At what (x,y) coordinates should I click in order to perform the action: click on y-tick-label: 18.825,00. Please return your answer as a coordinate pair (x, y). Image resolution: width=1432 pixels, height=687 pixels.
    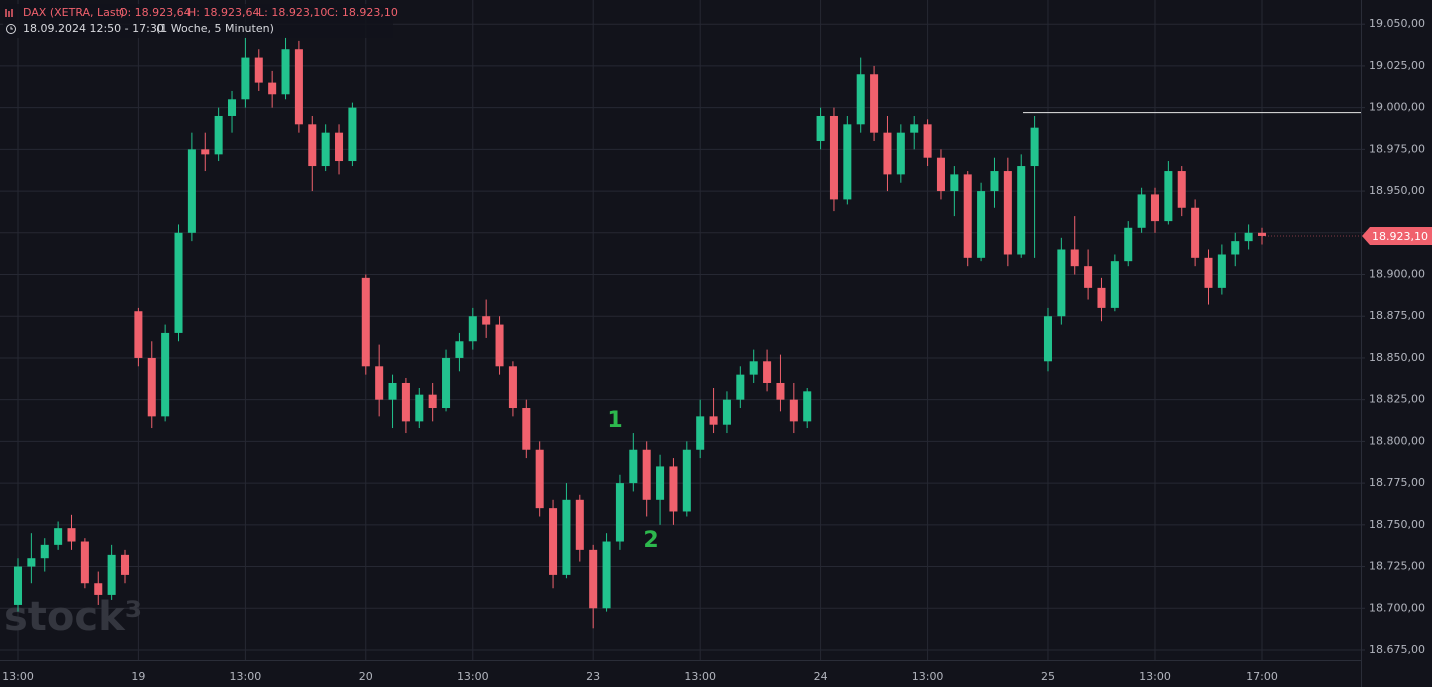
    Looking at the image, I should click on (1397, 399).